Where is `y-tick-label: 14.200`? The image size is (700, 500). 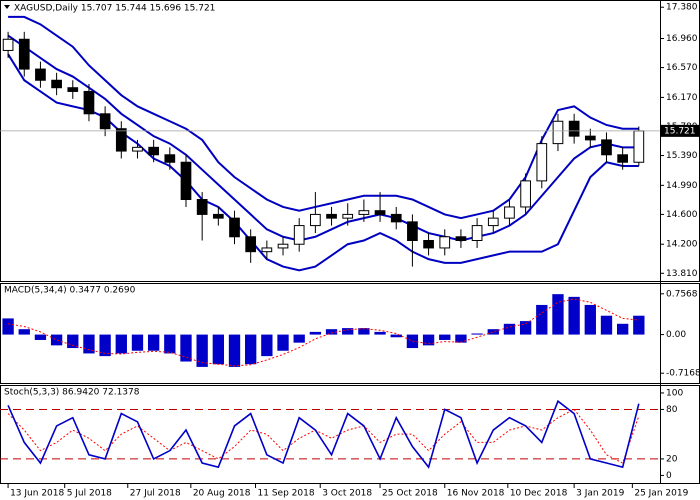
y-tick-label: 14.200 is located at coordinates (682, 245).